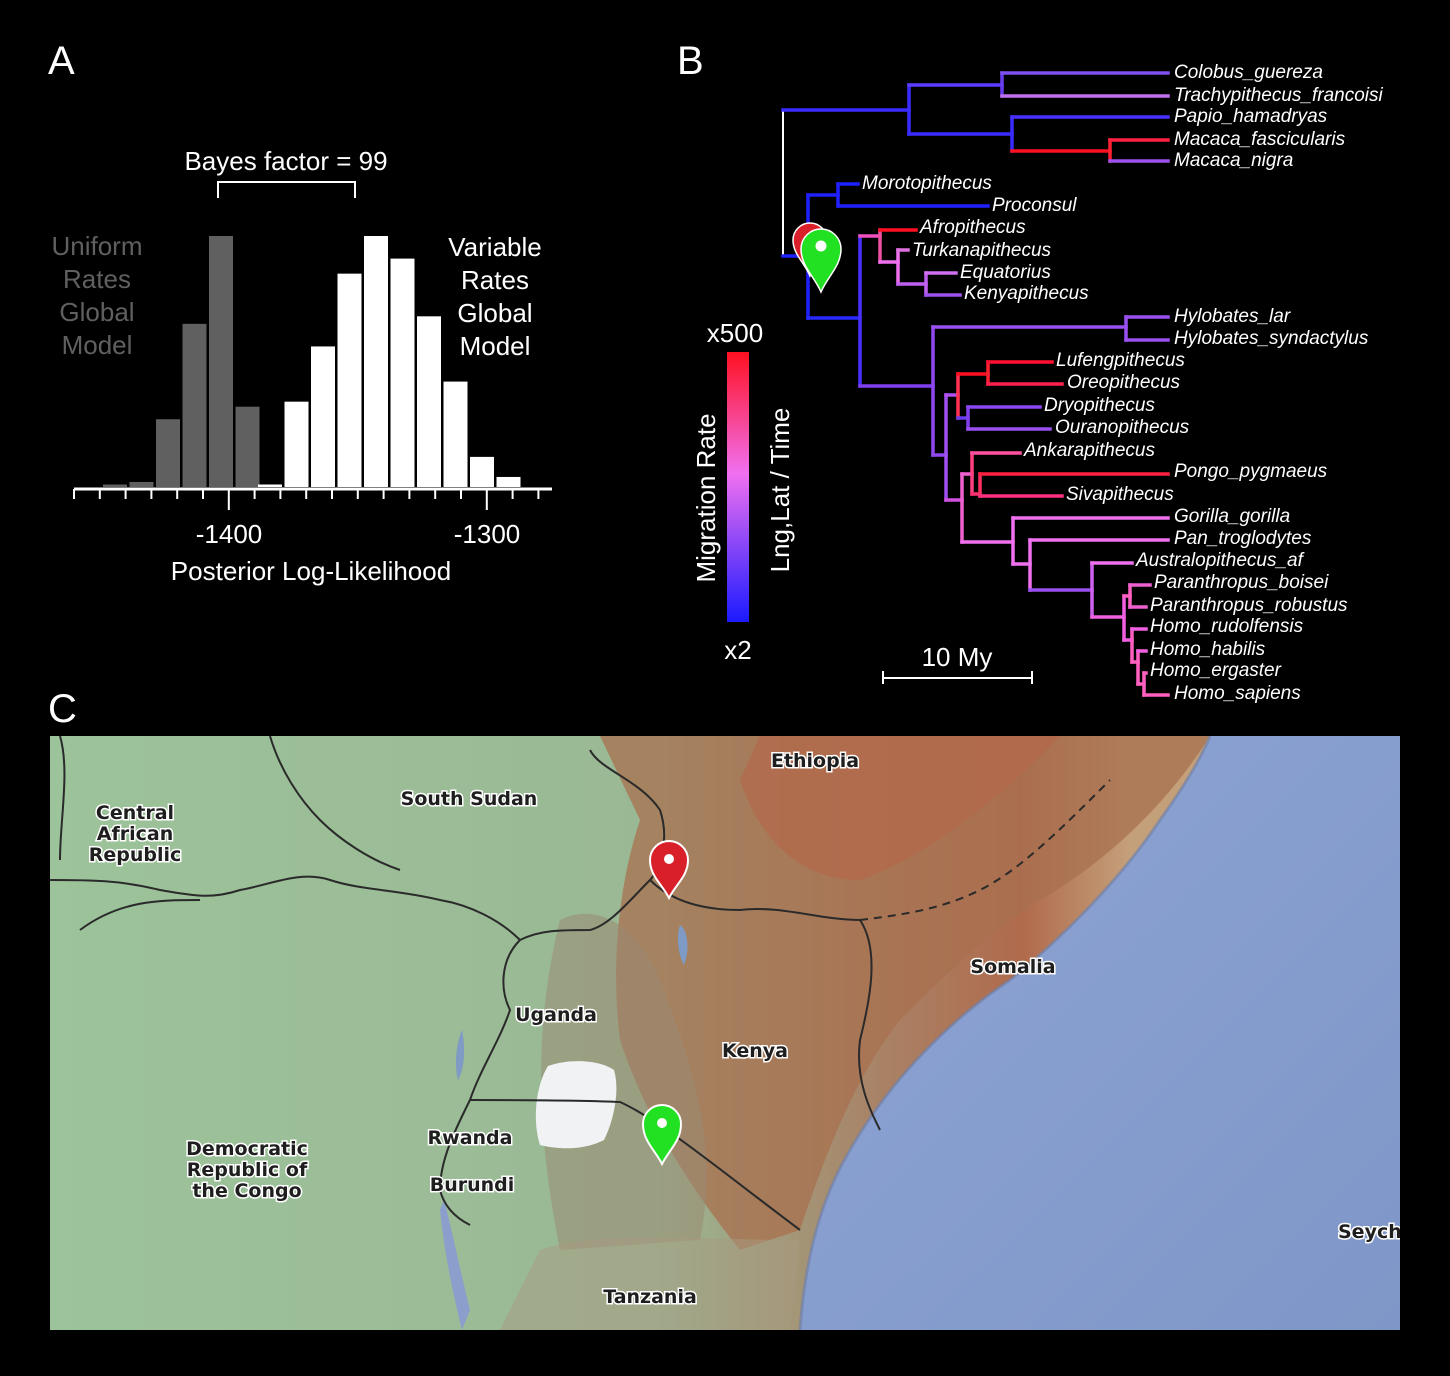 The image size is (1450, 1376). I want to click on map-label-drc-2: Republic of, so click(247, 1170).